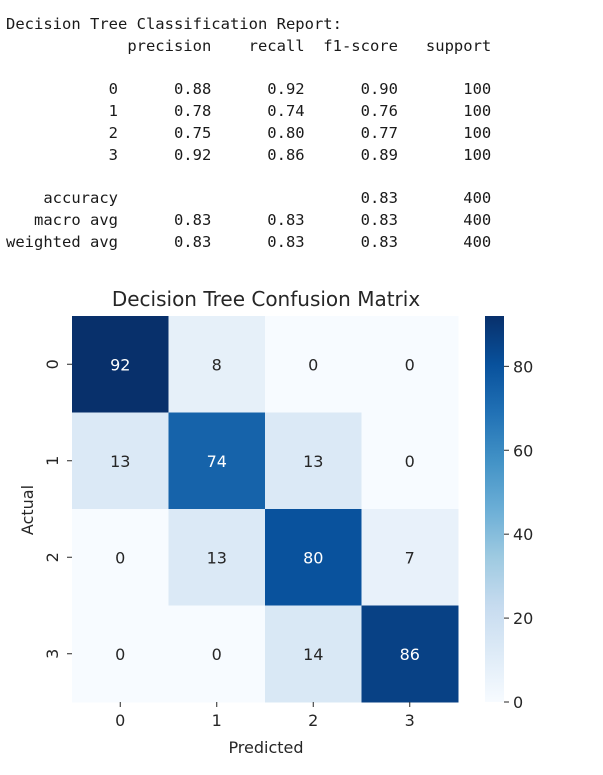 The height and width of the screenshot is (775, 603). I want to click on y-tick-label: 0, so click(52, 364).